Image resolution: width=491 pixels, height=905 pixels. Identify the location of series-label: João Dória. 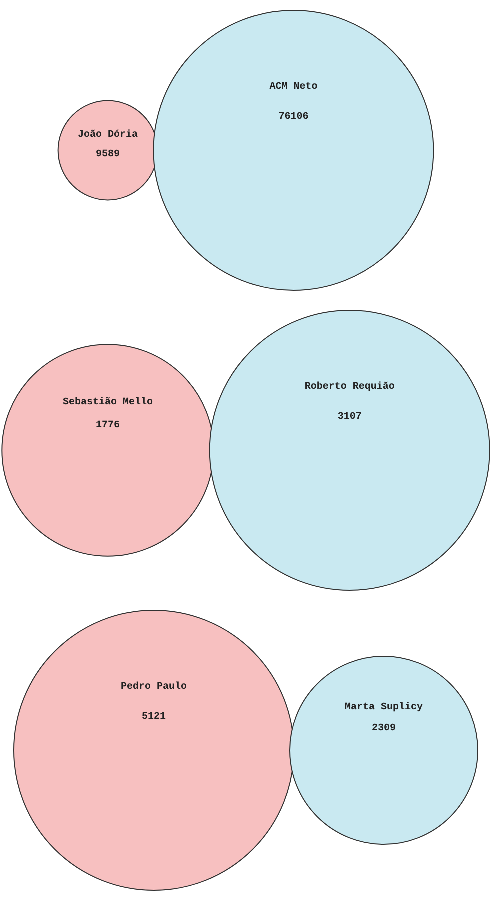
(108, 135).